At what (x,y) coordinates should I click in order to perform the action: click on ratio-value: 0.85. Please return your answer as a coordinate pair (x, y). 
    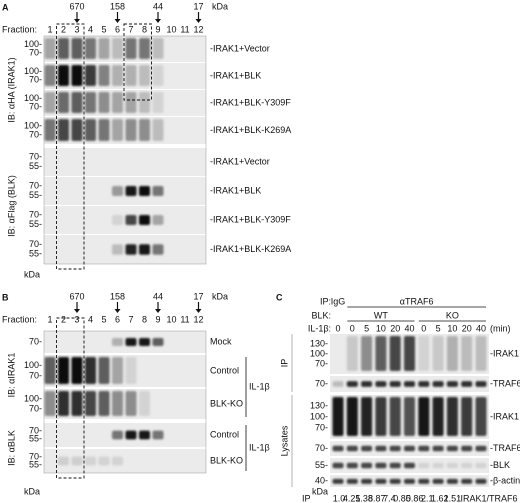
    Looking at the image, I should click on (402, 498).